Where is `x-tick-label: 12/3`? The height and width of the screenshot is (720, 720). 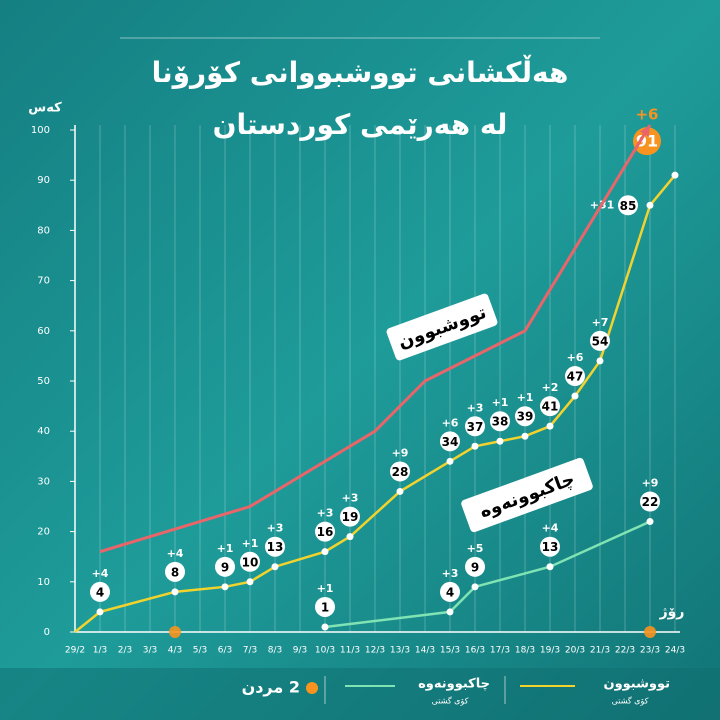
x-tick-label: 12/3 is located at coordinates (375, 651).